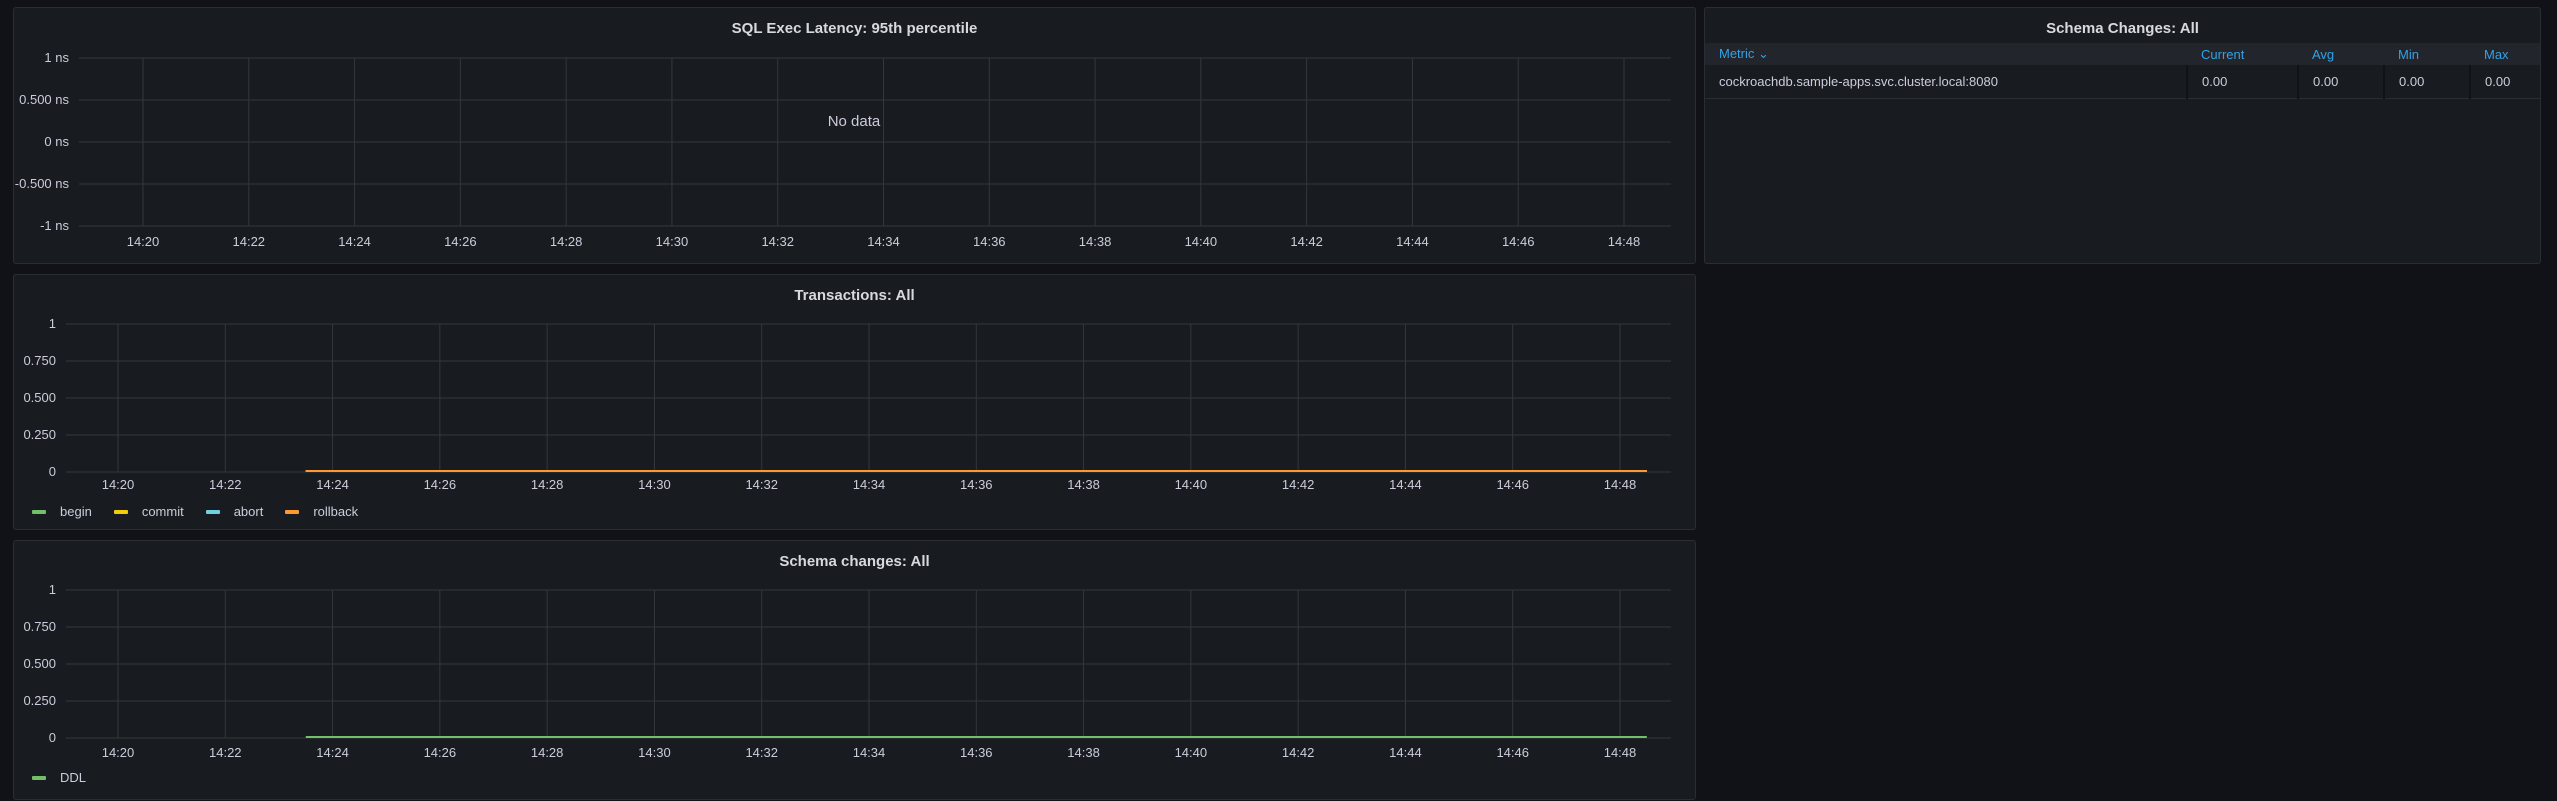 The width and height of the screenshot is (2557, 801). What do you see at coordinates (854, 121) in the screenshot?
I see `no-data-message: No data` at bounding box center [854, 121].